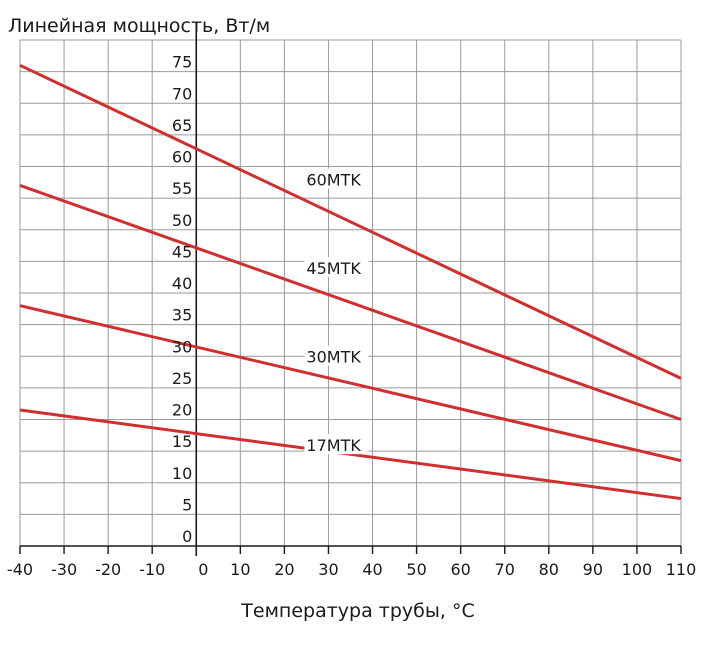 Image resolution: width=712 pixels, height=652 pixels. I want to click on y-tick-label: 5, so click(187, 504).